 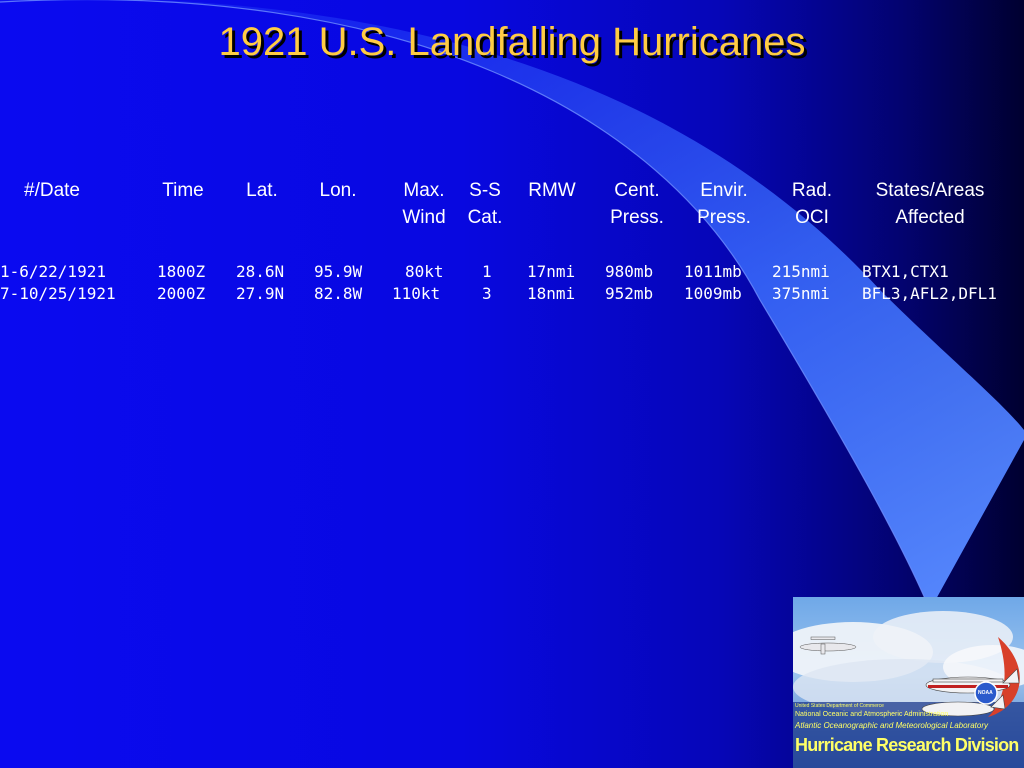 I want to click on cell-lat: 27.9N, so click(x=260, y=293).